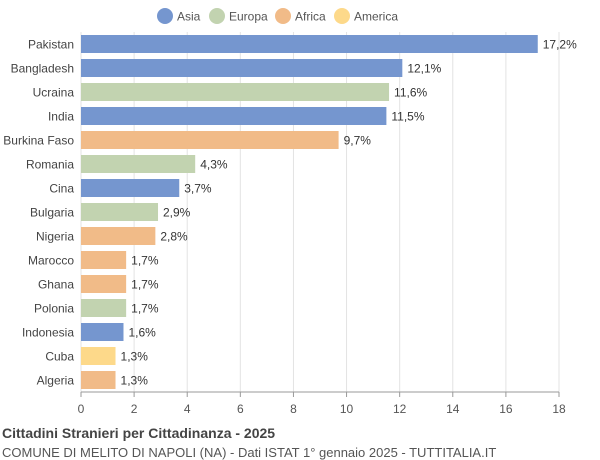  Describe the element at coordinates (59, 357) in the screenshot. I see `category-label-cuba: Cuba` at that location.